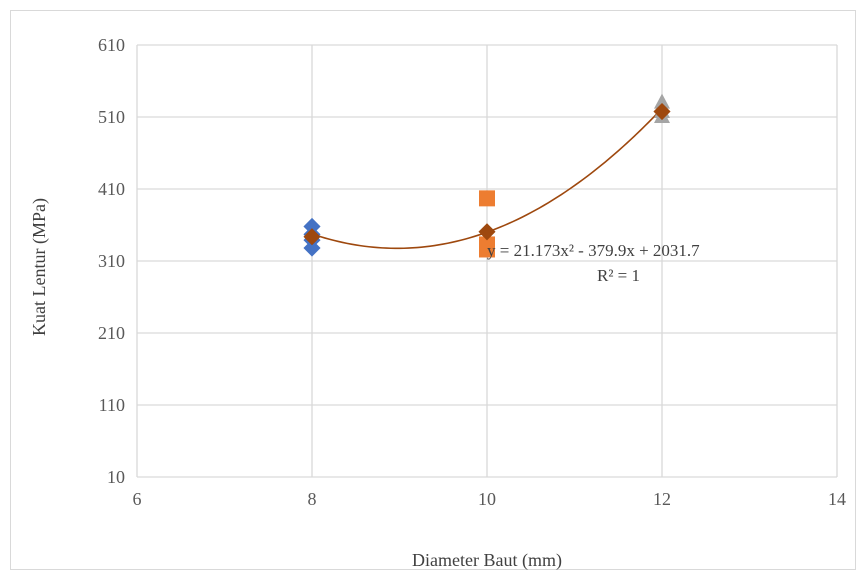 This screenshot has width=868, height=579. Describe the element at coordinates (111, 117) in the screenshot. I see `y-tick-label: 510` at that location.